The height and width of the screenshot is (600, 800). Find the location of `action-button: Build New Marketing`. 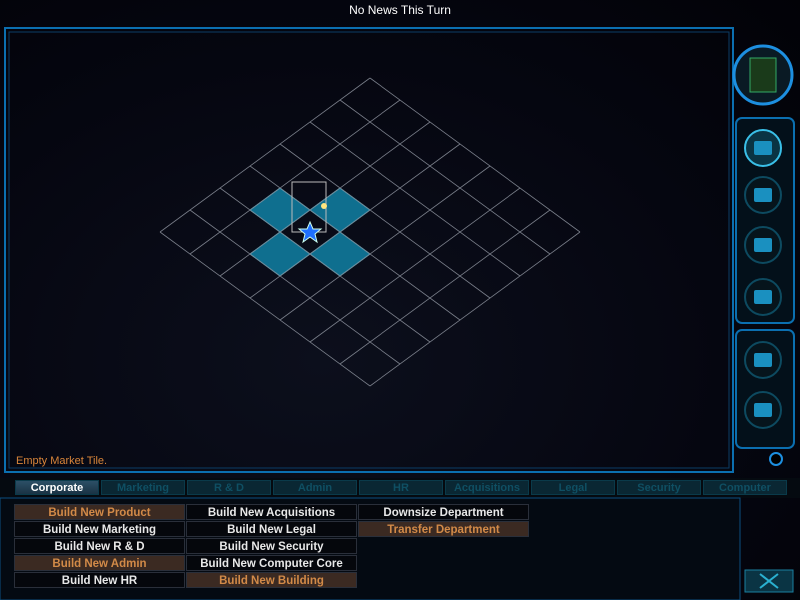

action-button: Build New Marketing is located at coordinates (99, 529).